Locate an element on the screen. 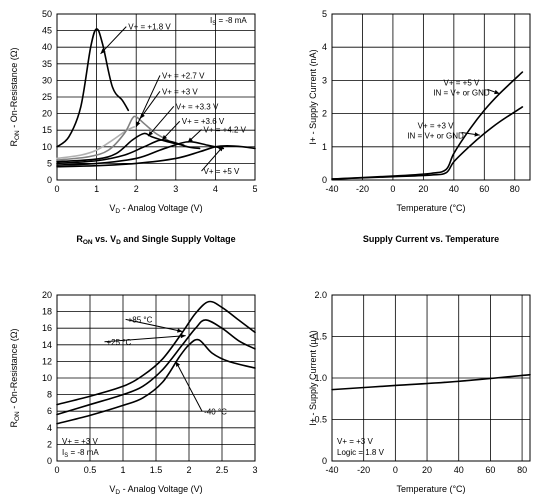  chart2-title: Supply Current vs. Temperature is located at coordinates (431, 239).